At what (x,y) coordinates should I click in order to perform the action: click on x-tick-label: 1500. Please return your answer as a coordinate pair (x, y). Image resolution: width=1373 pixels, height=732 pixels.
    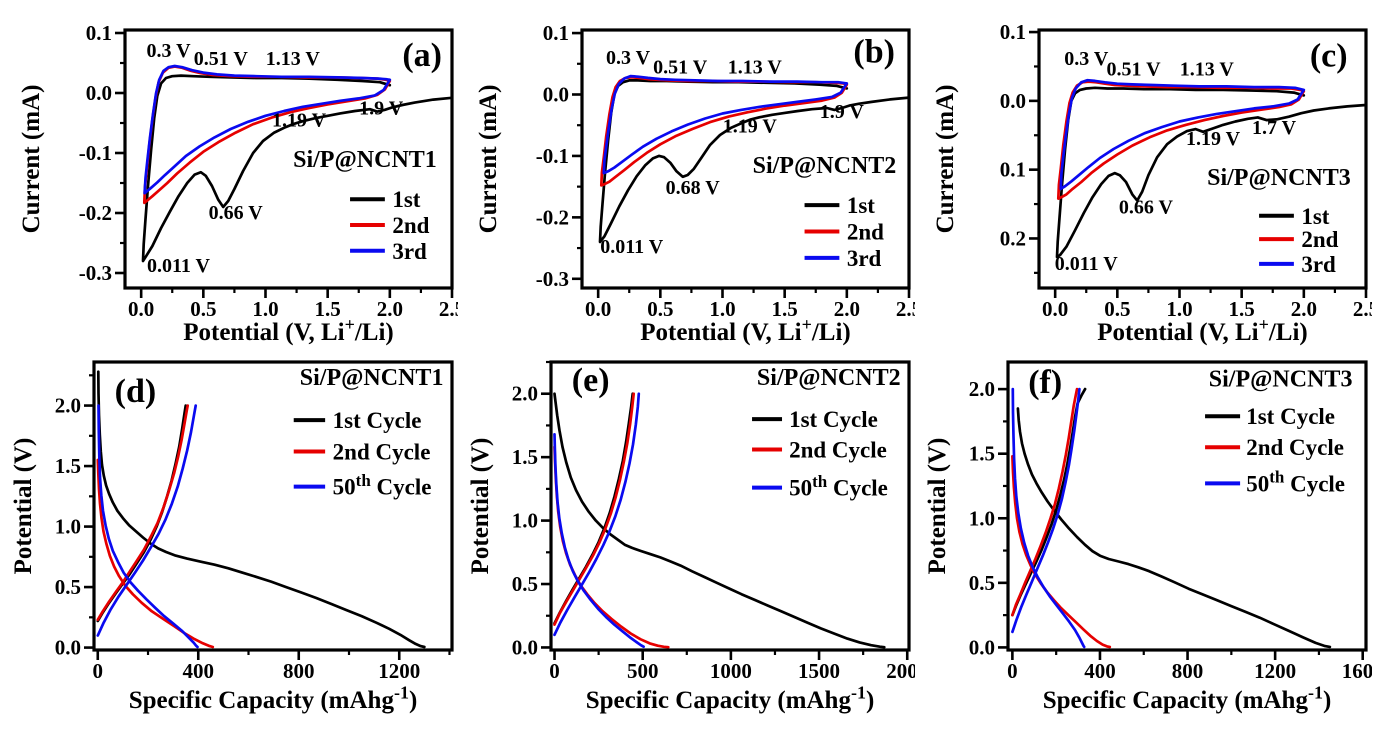
    Looking at the image, I should click on (819, 671).